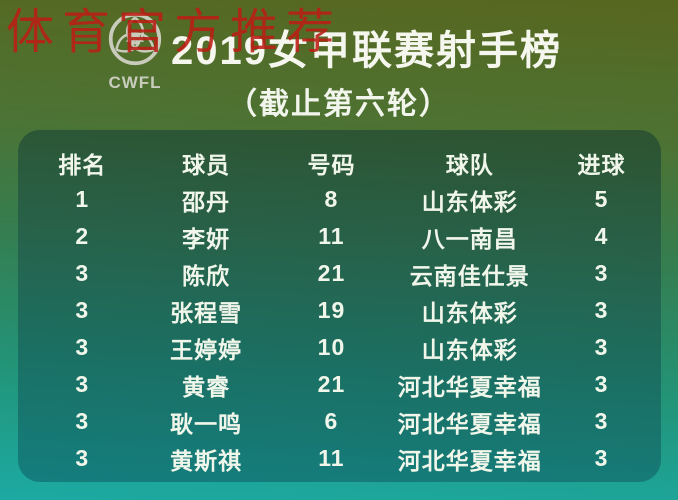 The width and height of the screenshot is (678, 500). Describe the element at coordinates (339, 421) in the screenshot. I see `table-row: 3 耿一鸣 6 河北华夏幸福 3` at that location.